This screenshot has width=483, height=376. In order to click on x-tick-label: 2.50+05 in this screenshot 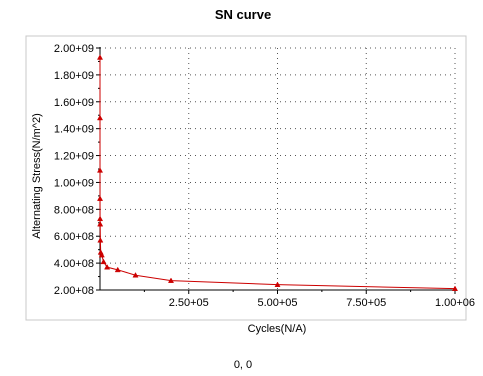, I will do `click(189, 303)`.